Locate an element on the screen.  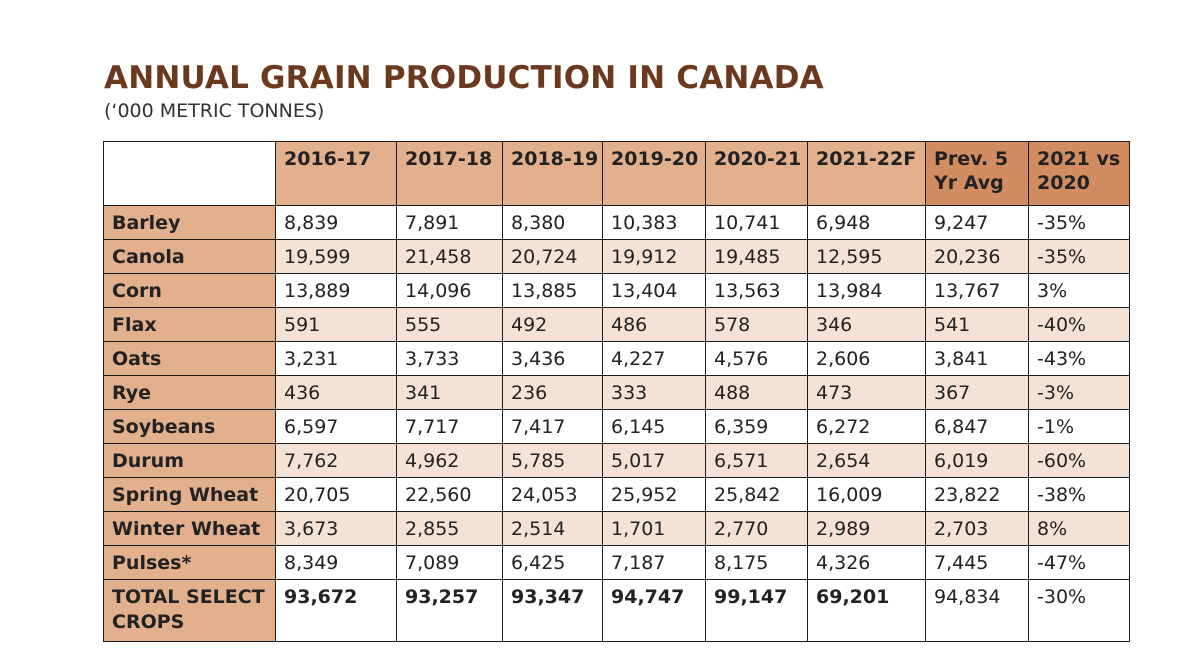
table-cell: 555 is located at coordinates (449, 324).